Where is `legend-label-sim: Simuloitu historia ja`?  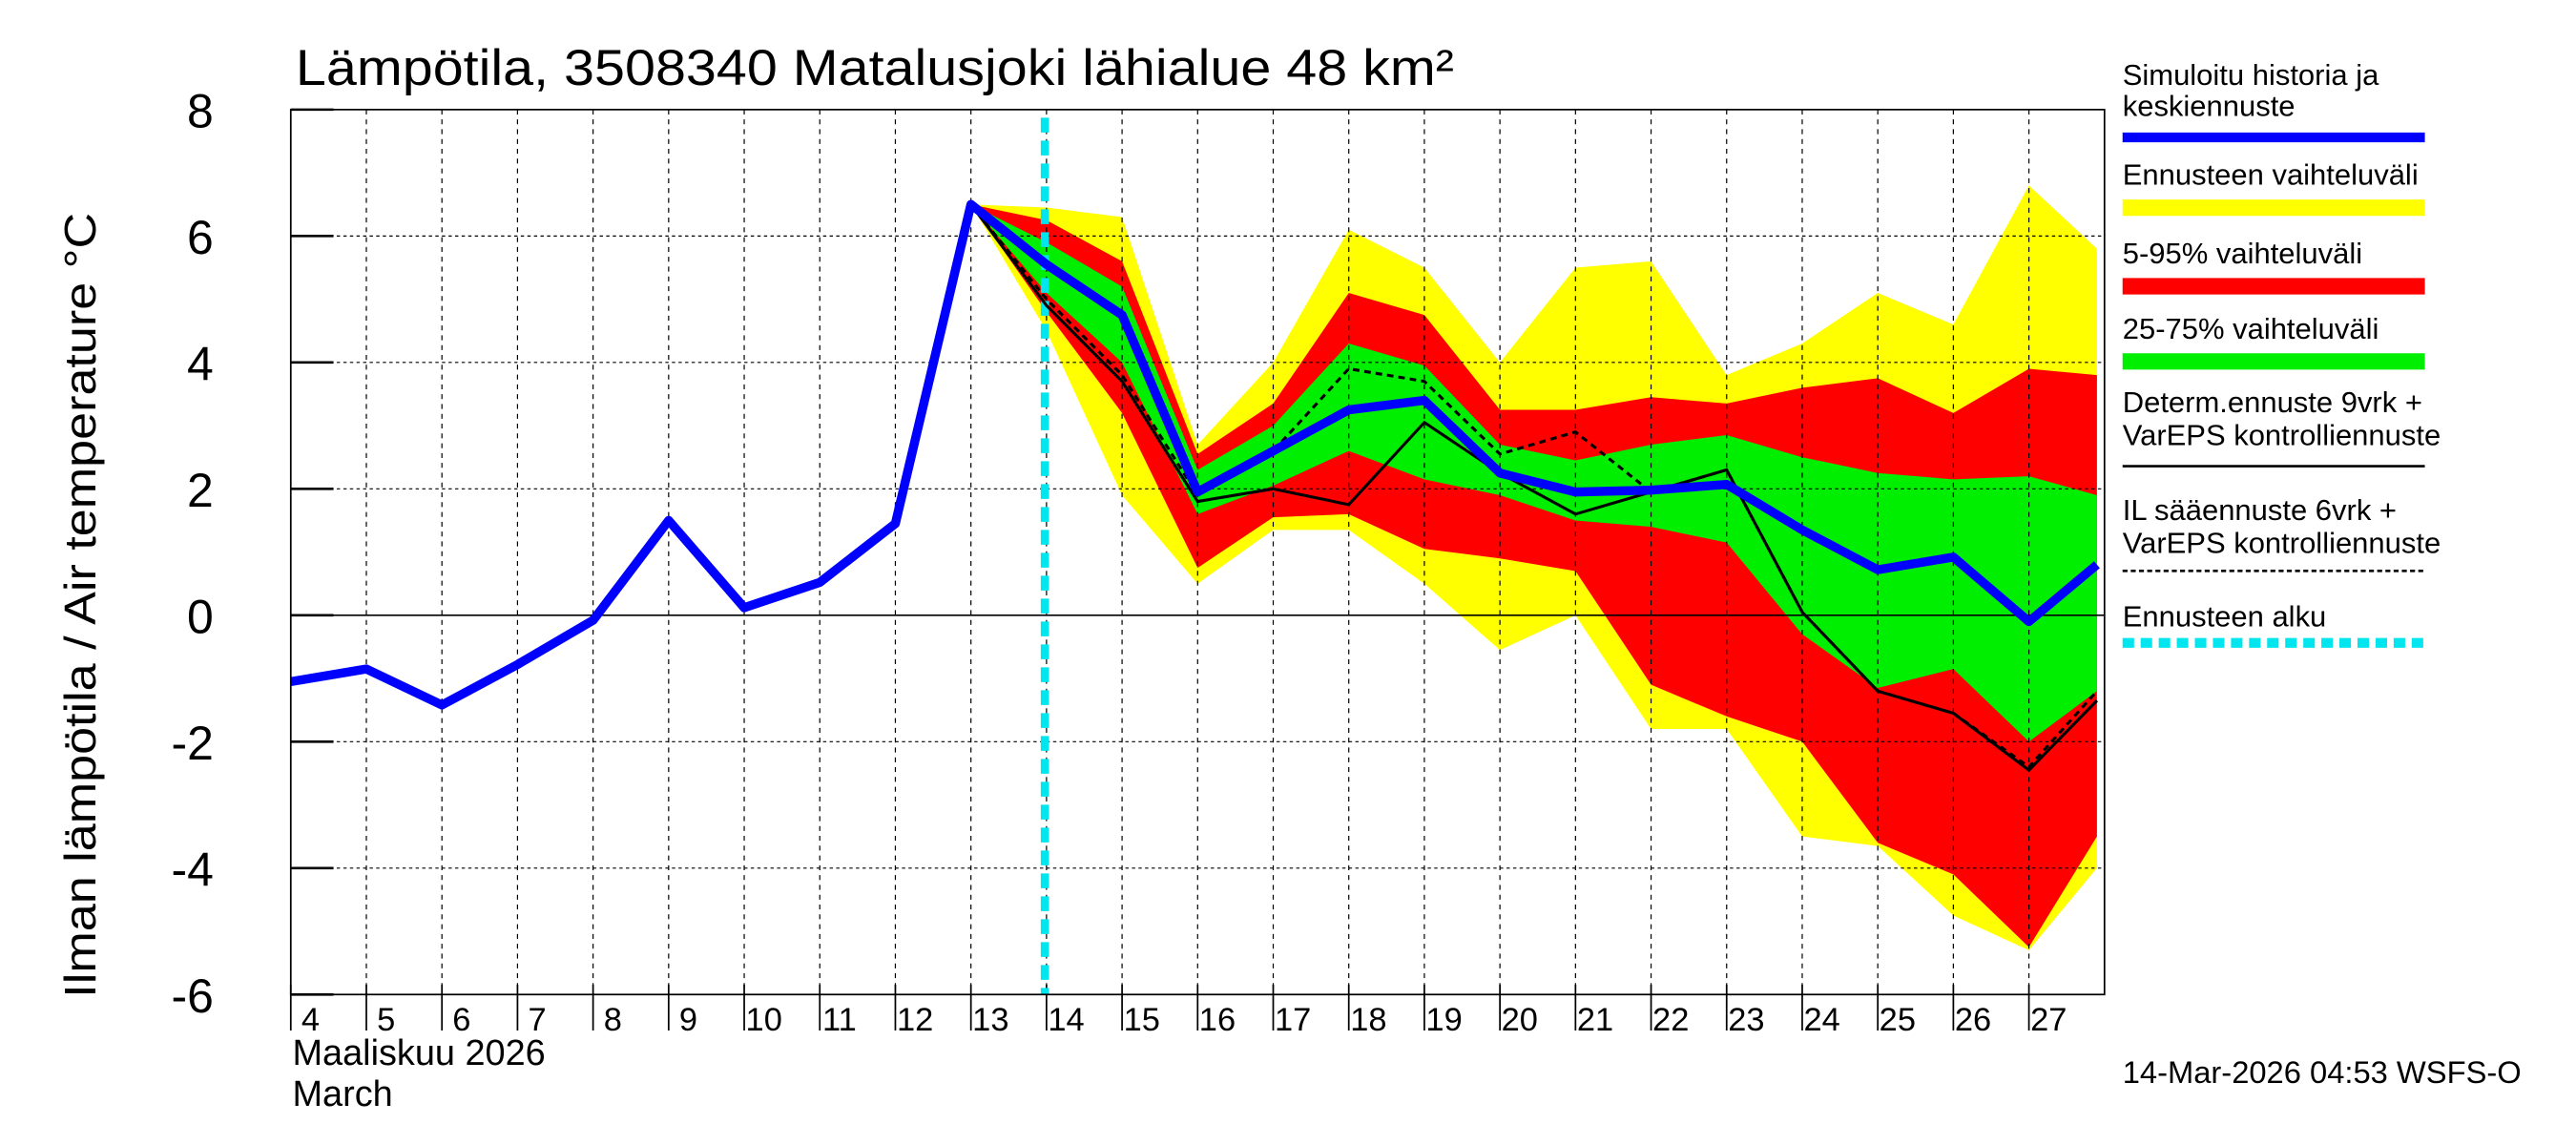 legend-label-sim: Simuloitu historia ja is located at coordinates (2251, 75).